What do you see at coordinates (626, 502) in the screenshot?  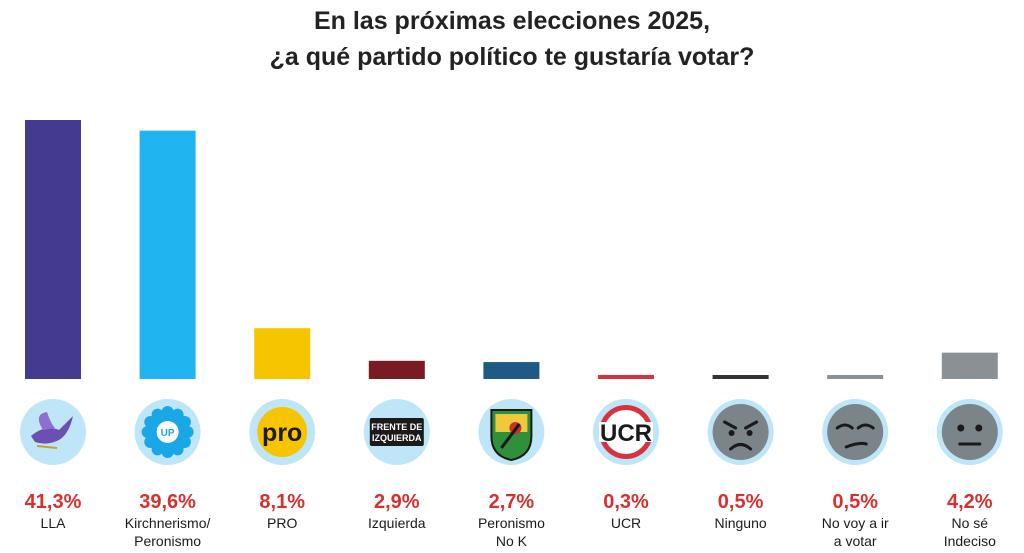 I see `value-label-6: 0,3%` at bounding box center [626, 502].